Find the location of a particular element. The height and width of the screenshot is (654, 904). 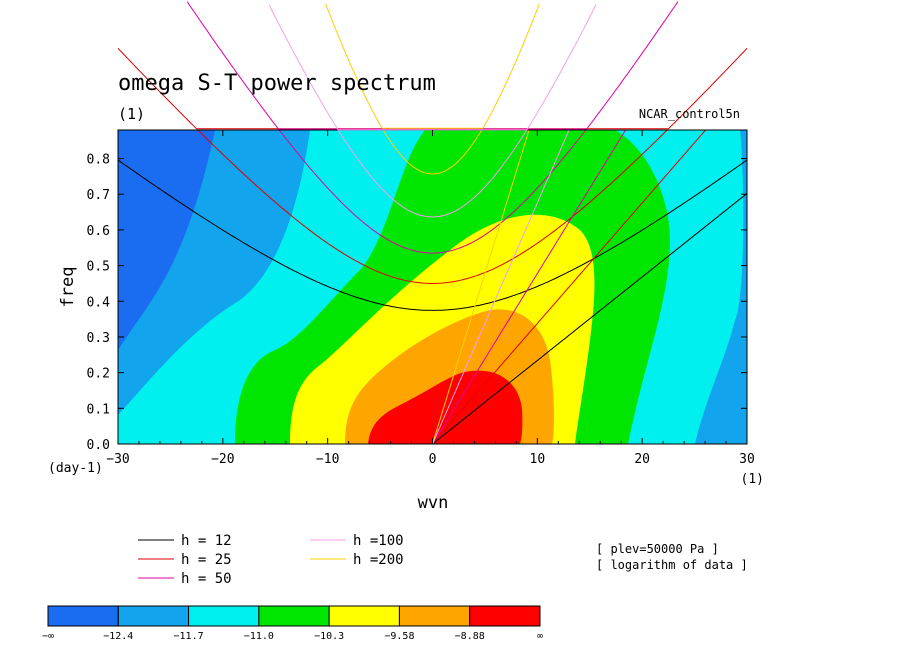

y-axis-label: freq is located at coordinates (68, 287).